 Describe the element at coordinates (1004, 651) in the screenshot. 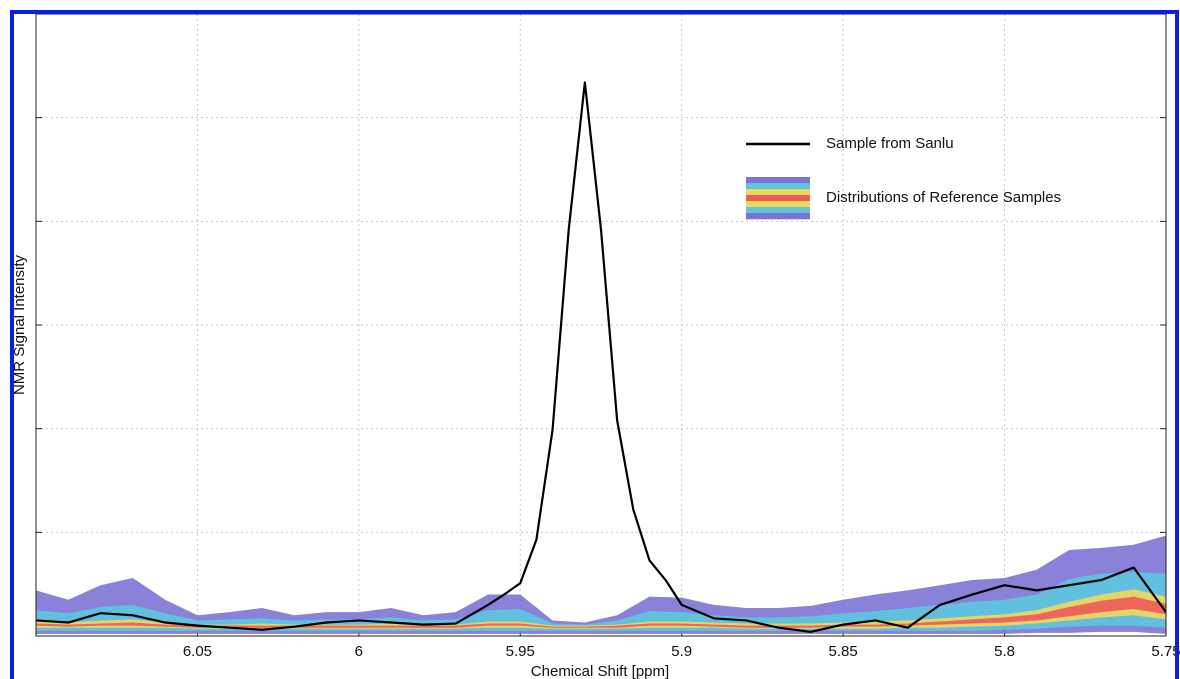

I see `x-tick-label: 5.8` at that location.